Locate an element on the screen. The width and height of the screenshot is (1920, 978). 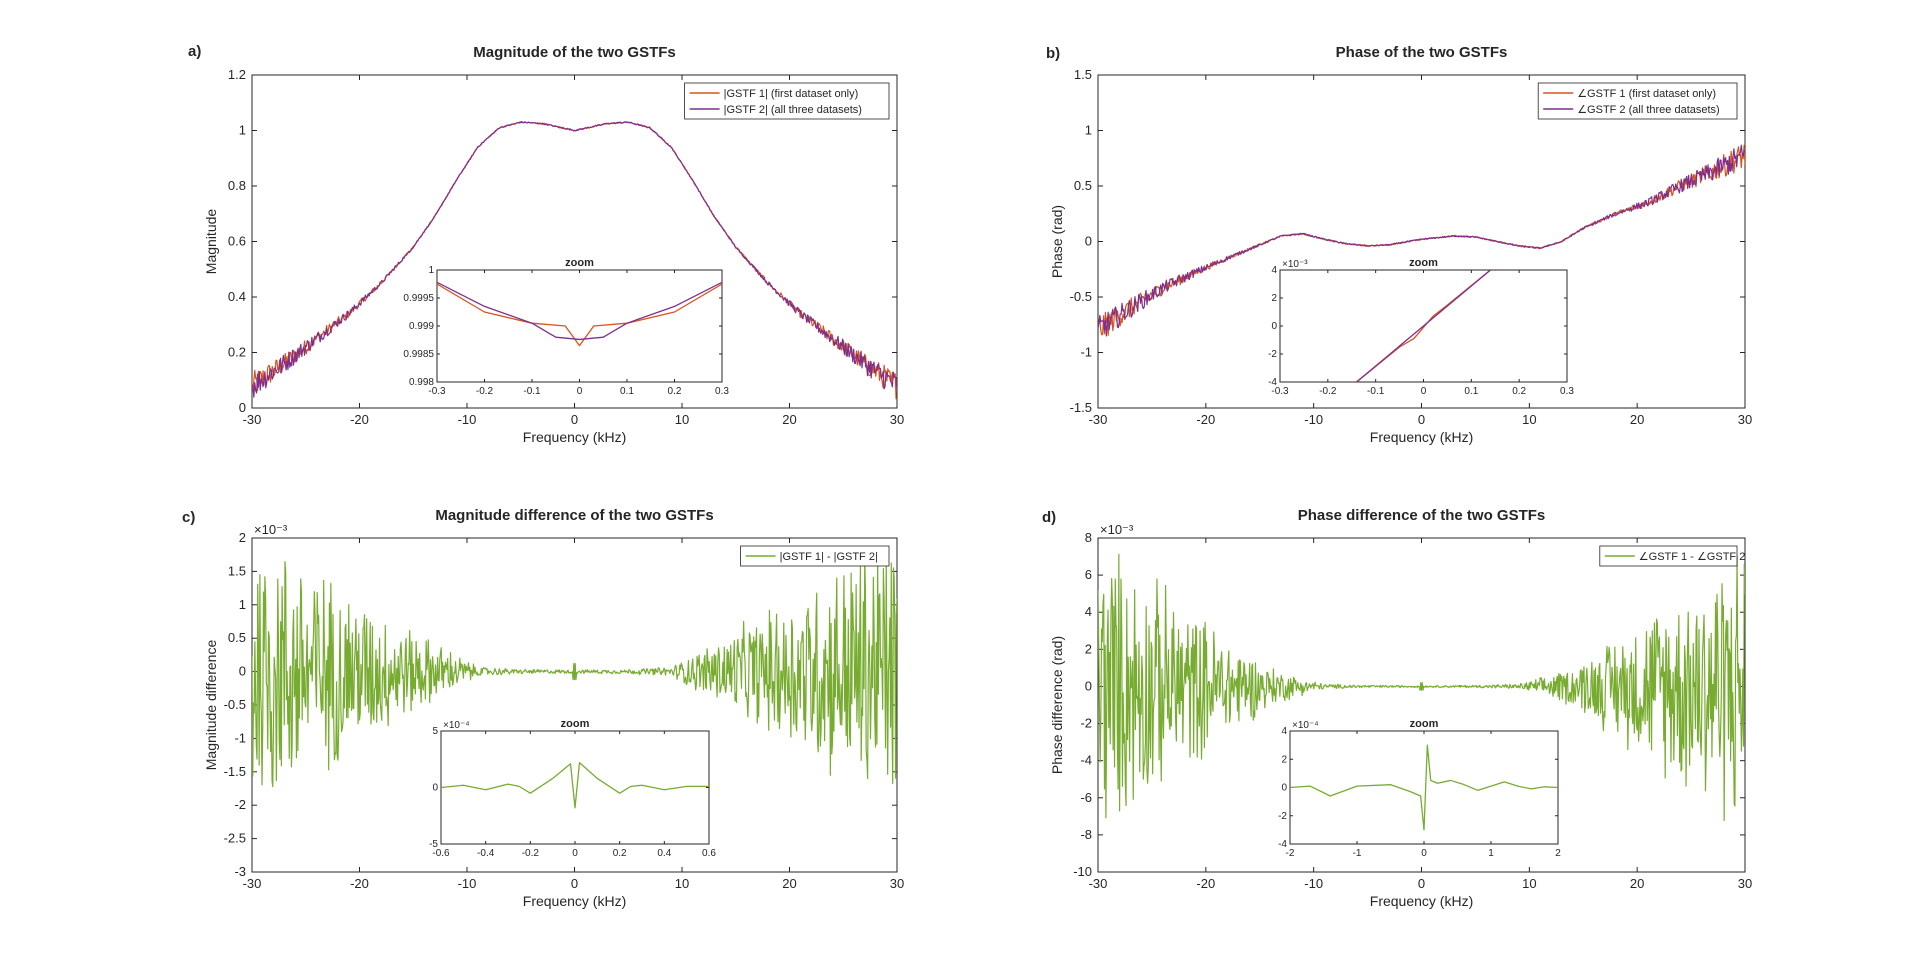
x-tick-label: 2 is located at coordinates (1558, 853).